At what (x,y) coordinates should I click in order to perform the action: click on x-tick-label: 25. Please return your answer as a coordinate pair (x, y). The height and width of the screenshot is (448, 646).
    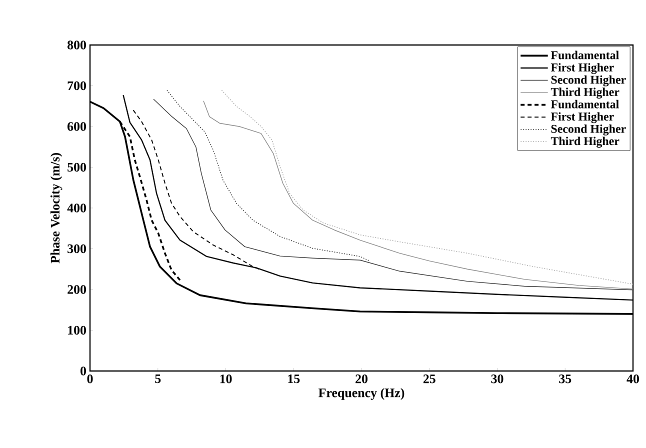
    Looking at the image, I should click on (429, 379).